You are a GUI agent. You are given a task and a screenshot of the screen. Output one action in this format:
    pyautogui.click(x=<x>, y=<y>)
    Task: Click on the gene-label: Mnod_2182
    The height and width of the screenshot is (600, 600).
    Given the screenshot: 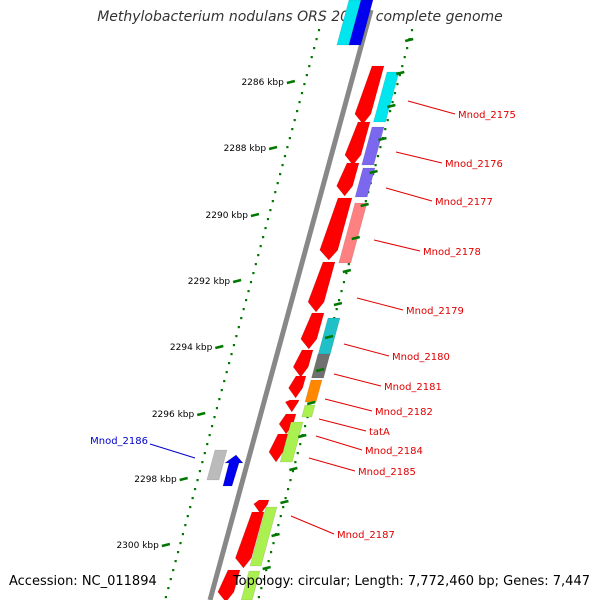 What is the action you would take?
    pyautogui.click(x=404, y=412)
    